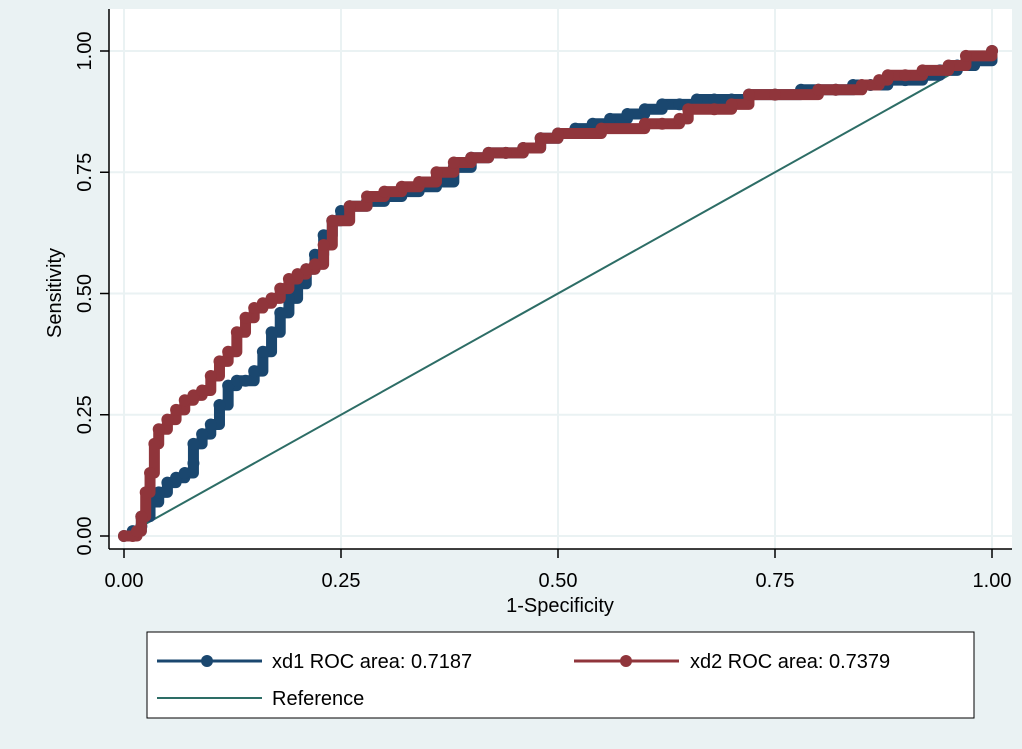  I want to click on legend-marker-xd1, so click(207, 661).